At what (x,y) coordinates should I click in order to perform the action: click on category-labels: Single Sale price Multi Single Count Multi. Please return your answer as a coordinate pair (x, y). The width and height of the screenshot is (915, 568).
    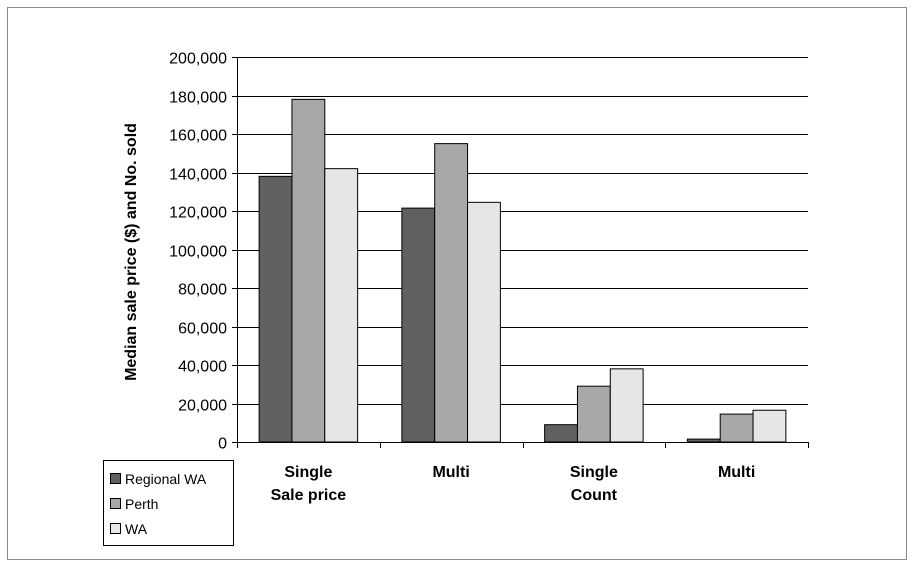
    Looking at the image, I should click on (513, 484).